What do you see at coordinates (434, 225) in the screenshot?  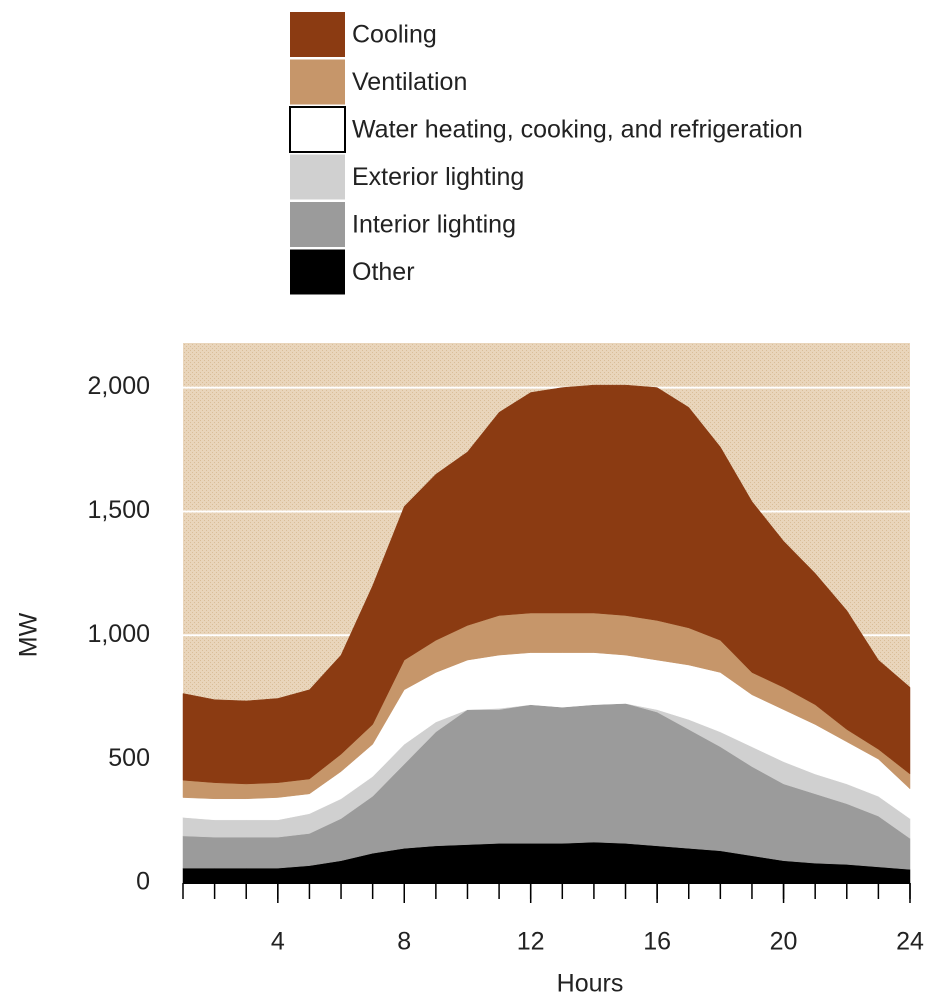 I see `legend-label: Interior lighting` at bounding box center [434, 225].